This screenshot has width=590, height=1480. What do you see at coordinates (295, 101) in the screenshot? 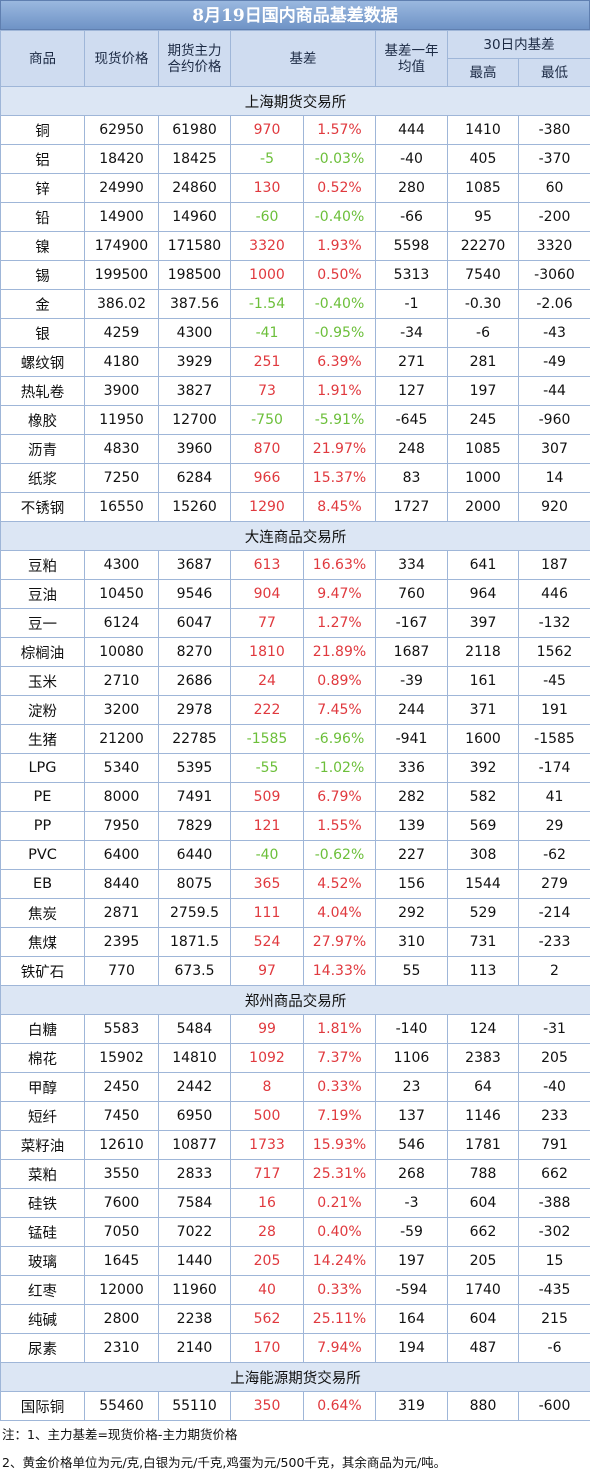
I see `section-title: 上海期货交易所` at bounding box center [295, 101].